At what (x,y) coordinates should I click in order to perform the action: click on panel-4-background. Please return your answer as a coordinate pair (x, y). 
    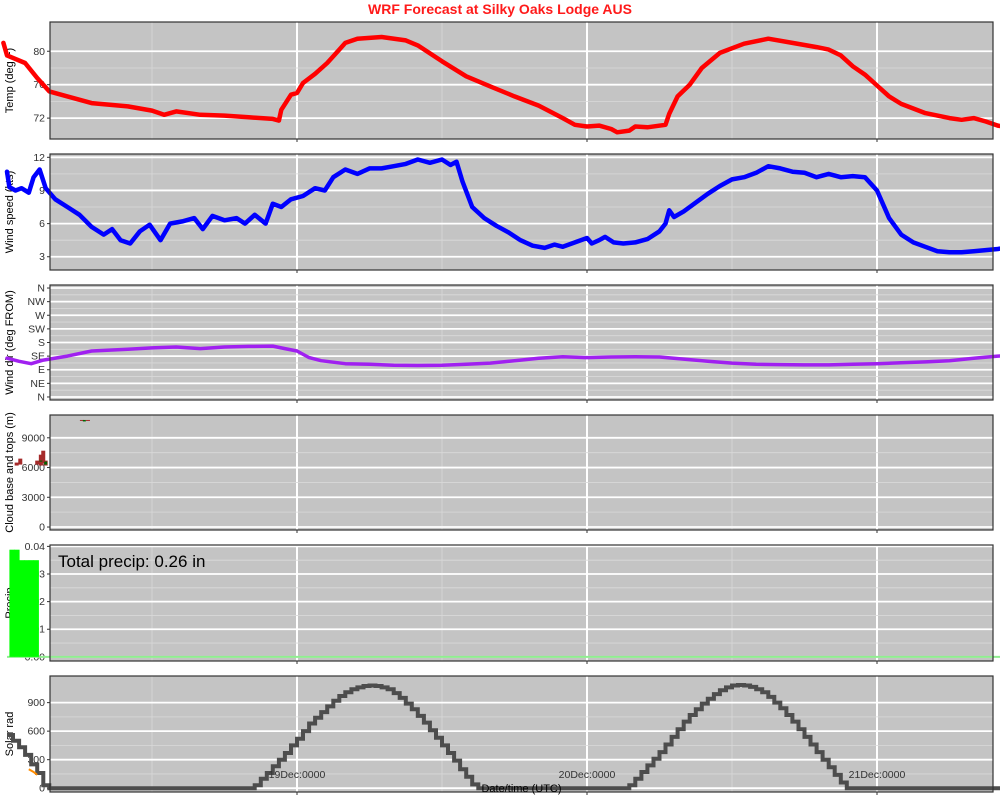
    Looking at the image, I should click on (521, 603).